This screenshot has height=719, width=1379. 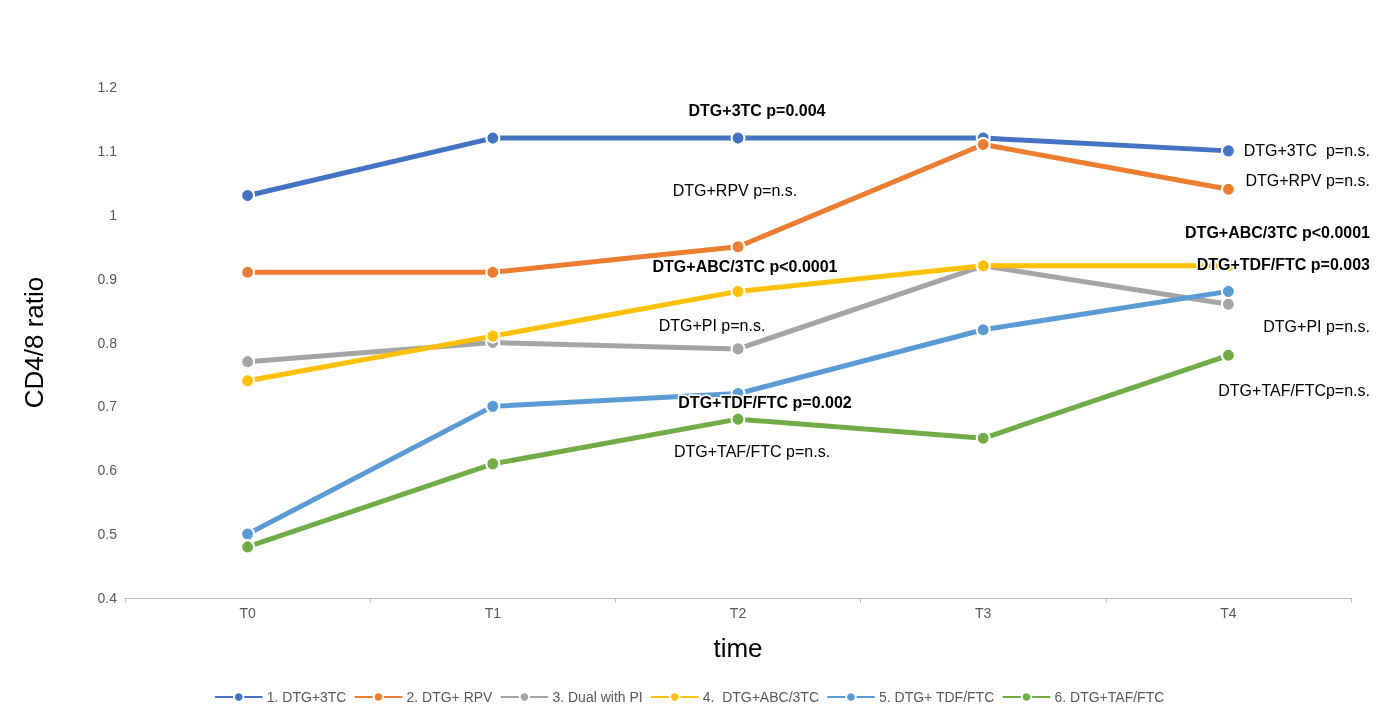 I want to click on legend-label: 4. DTG+ABC/3TC, so click(x=760, y=697).